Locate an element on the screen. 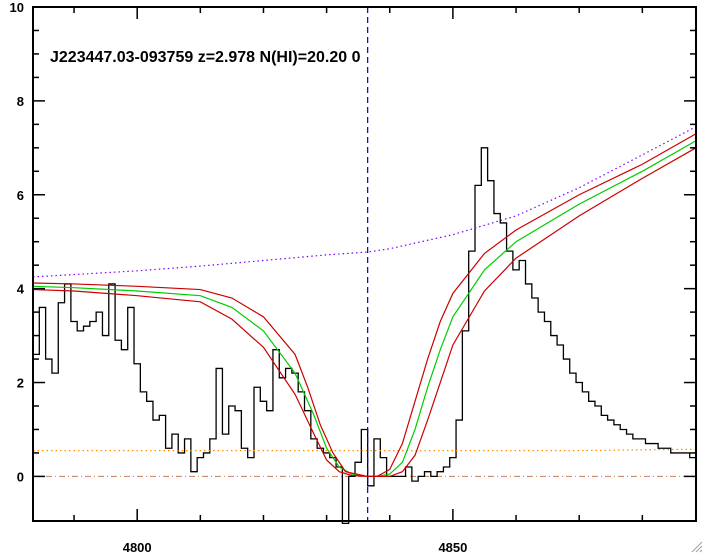 The image size is (704, 556). resize-grip-icon is located at coordinates (697, 547).